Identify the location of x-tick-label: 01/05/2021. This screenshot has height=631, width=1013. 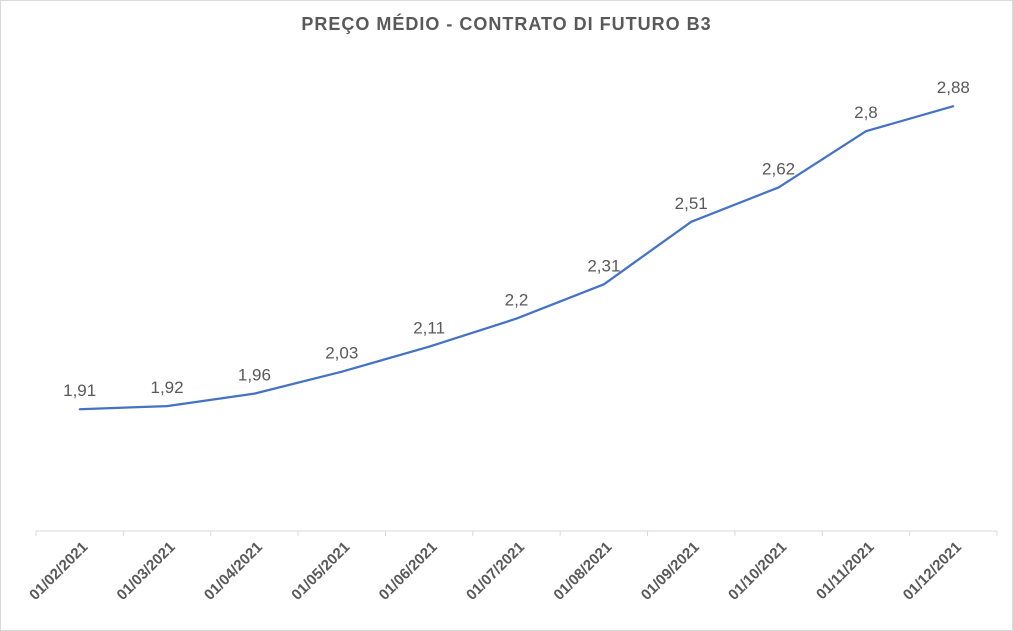
(320, 571).